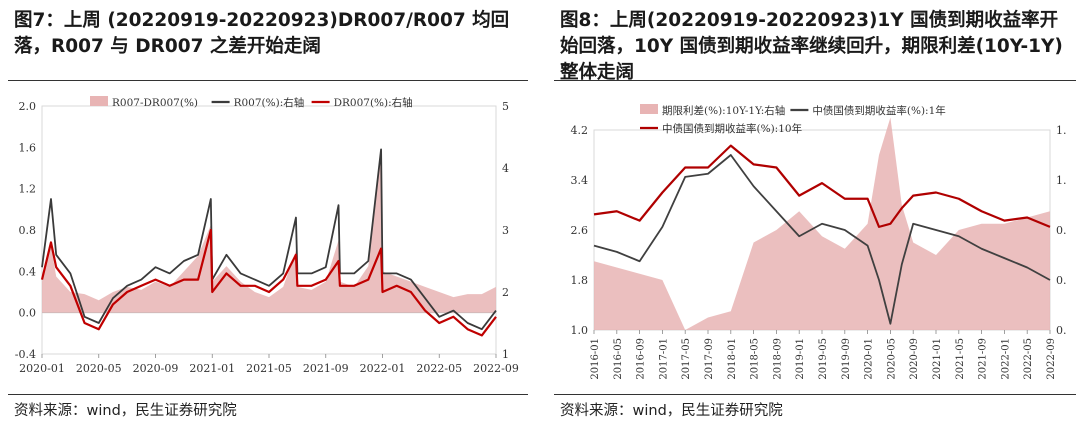 The height and width of the screenshot is (427, 1080). Describe the element at coordinates (983, 359) in the screenshot. I see `fig8-x-tick-label: 2021-09` at that location.